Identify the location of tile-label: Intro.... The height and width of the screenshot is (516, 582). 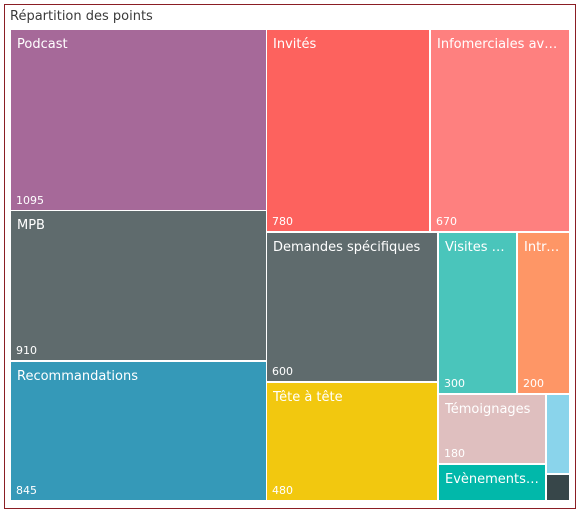
(544, 247).